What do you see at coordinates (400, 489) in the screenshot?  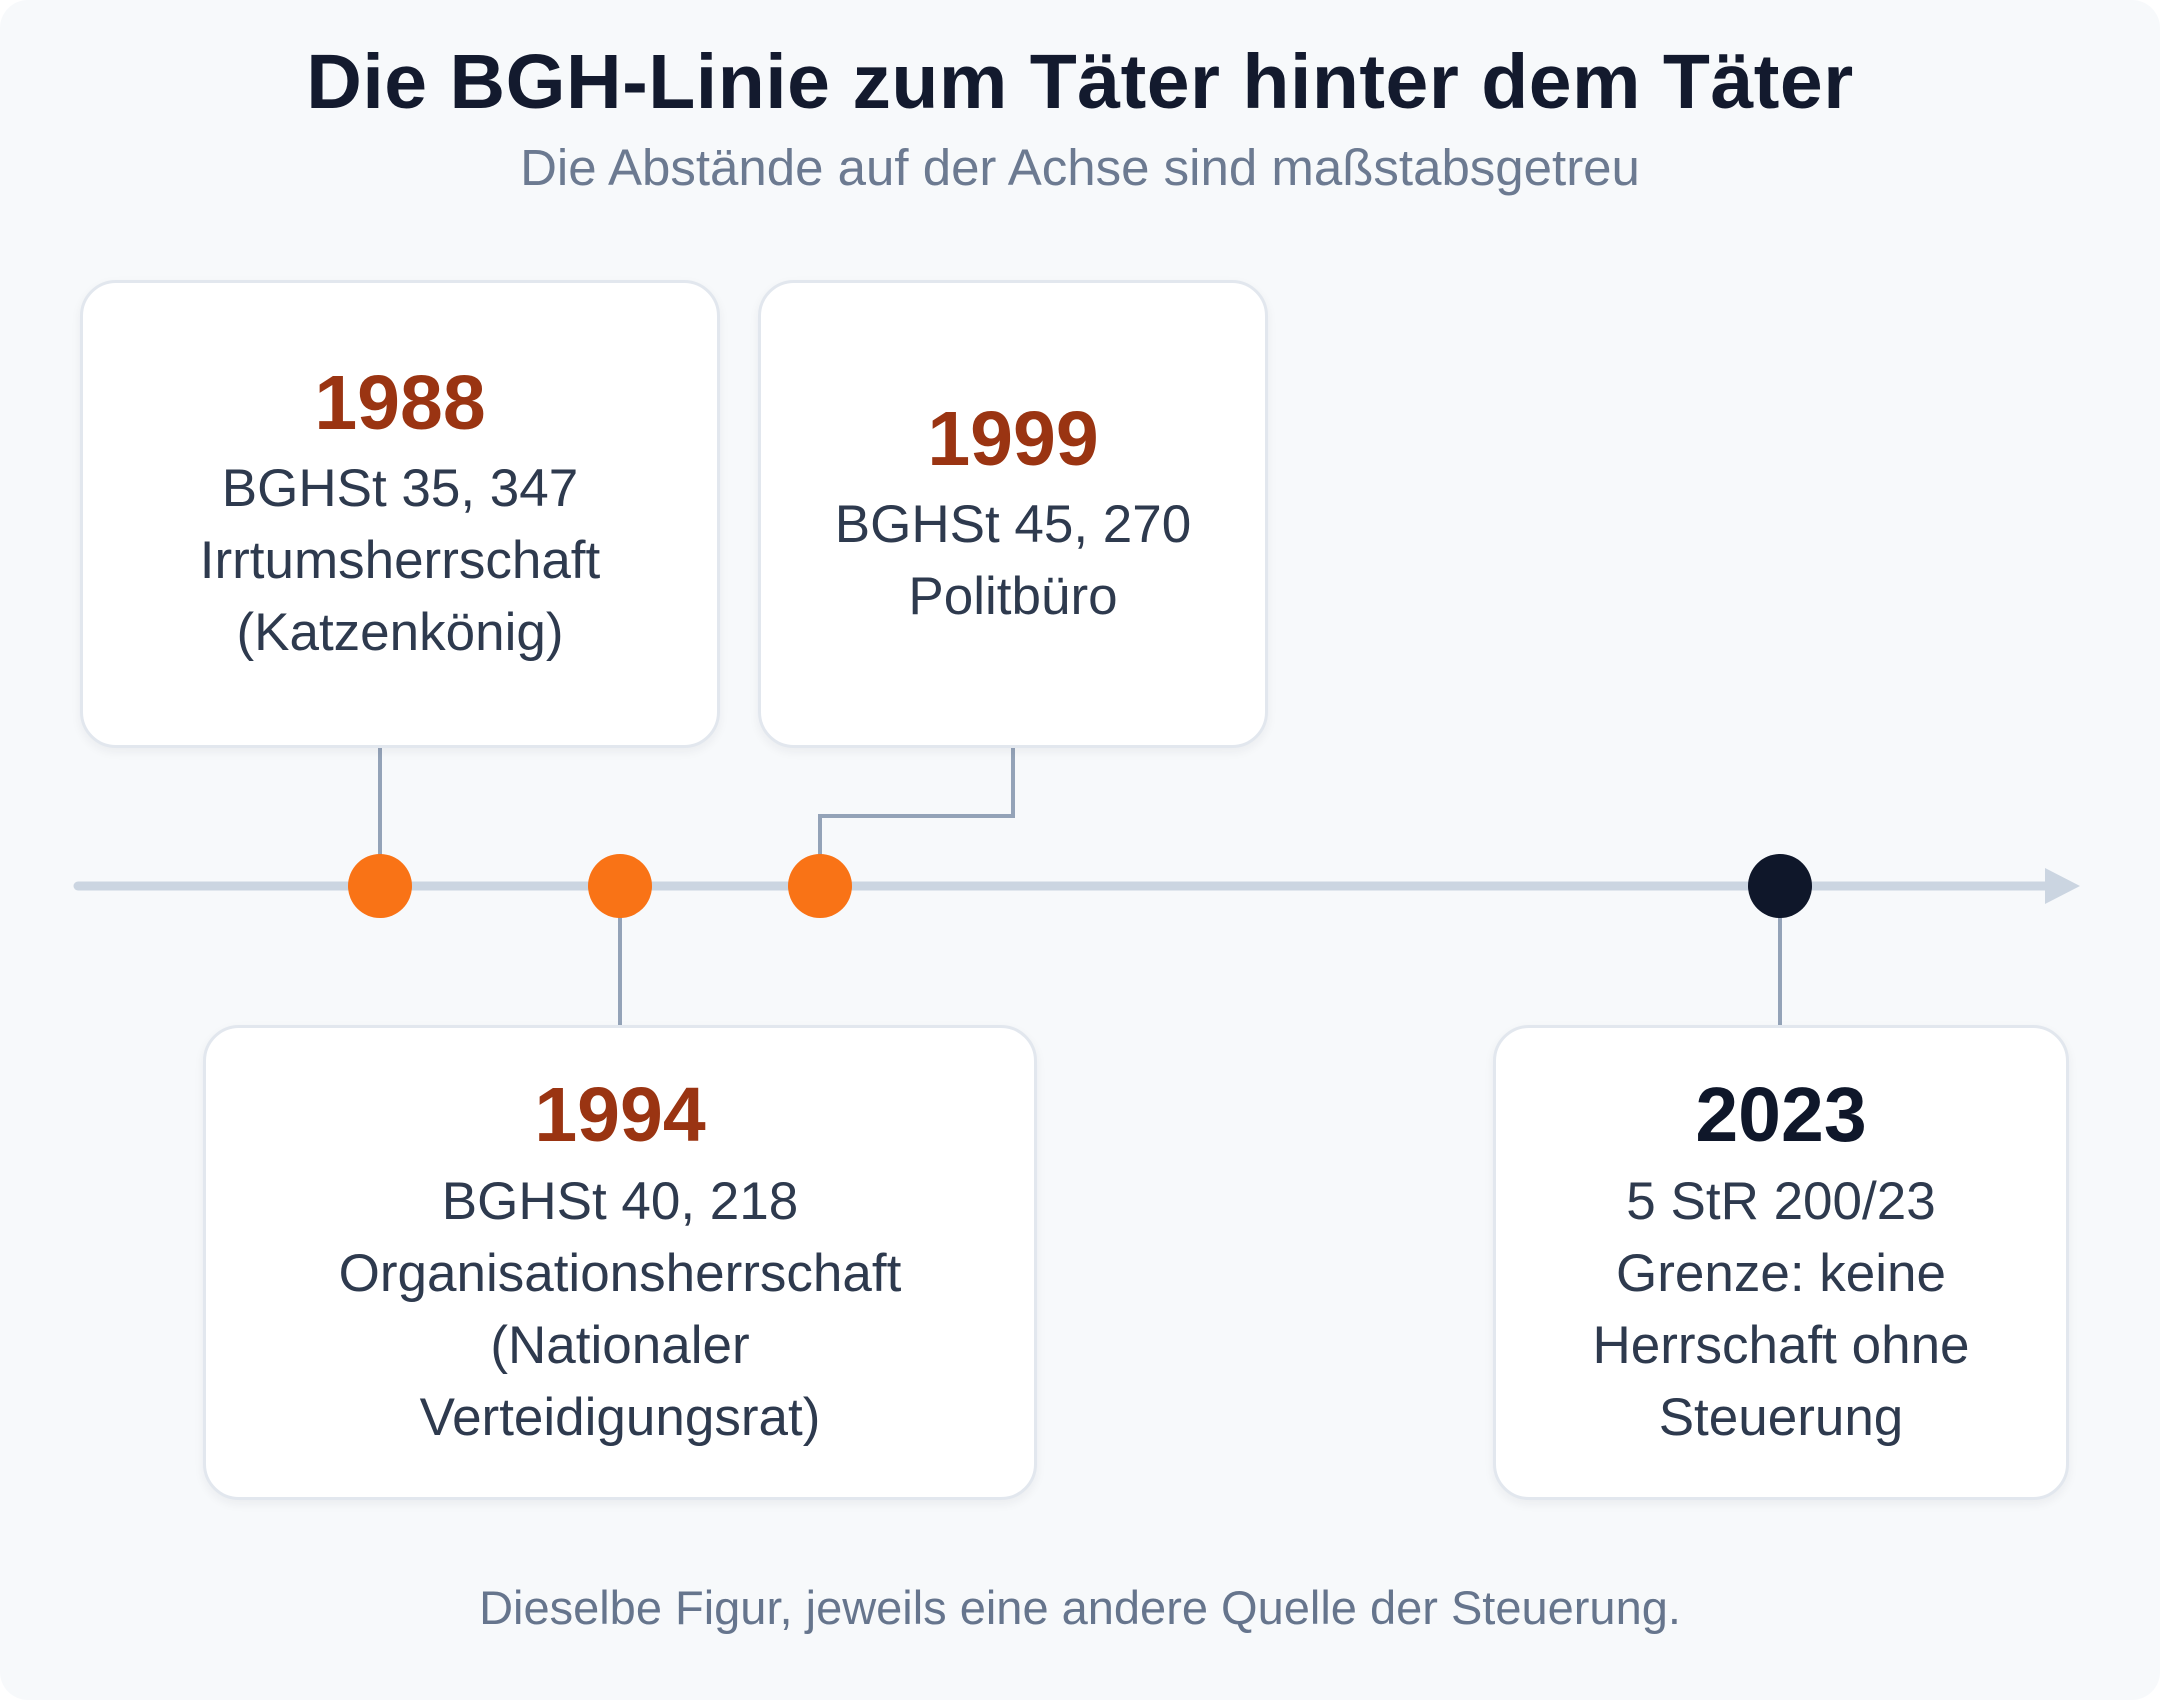 I see `event-citation: BGHSt 35, 347` at bounding box center [400, 489].